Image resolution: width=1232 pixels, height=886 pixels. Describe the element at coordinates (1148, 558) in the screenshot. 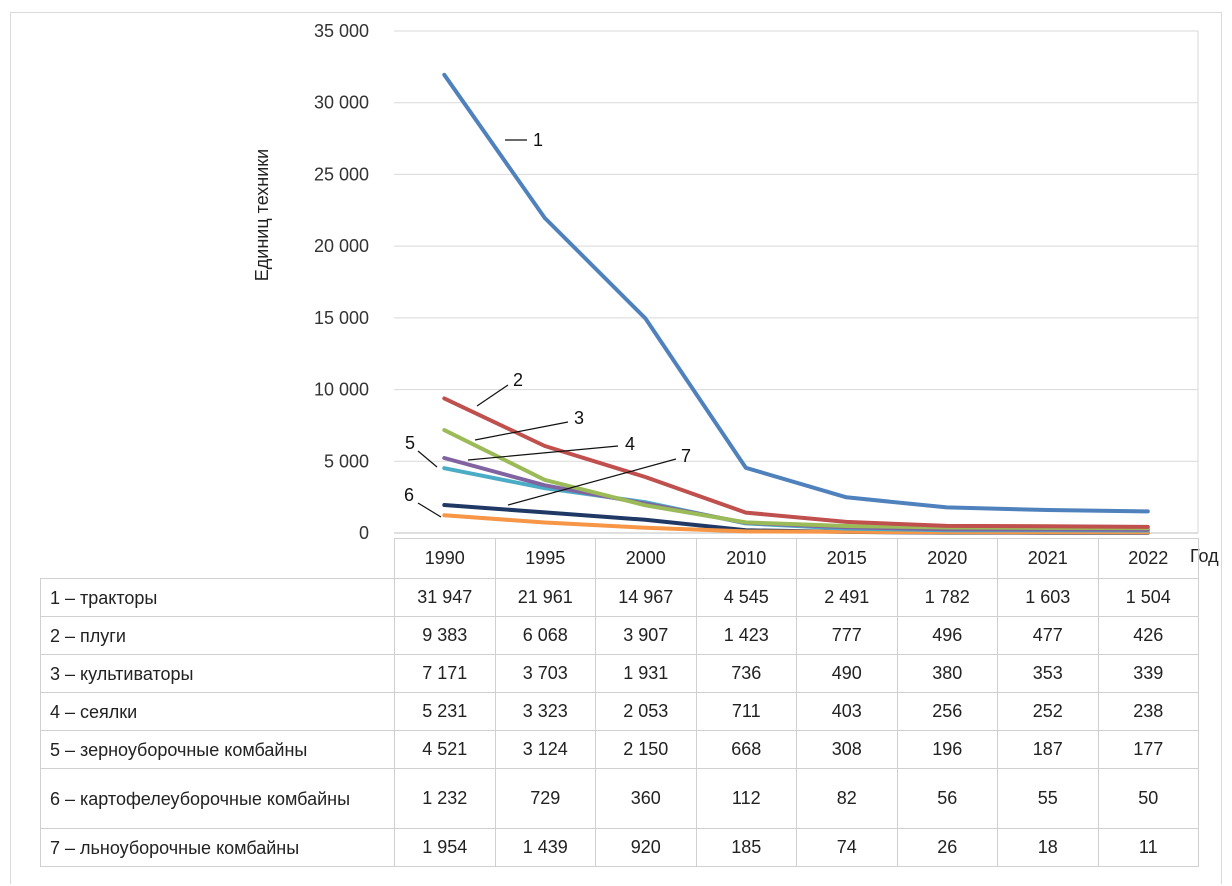

I see `x-tick-label: 2022` at that location.